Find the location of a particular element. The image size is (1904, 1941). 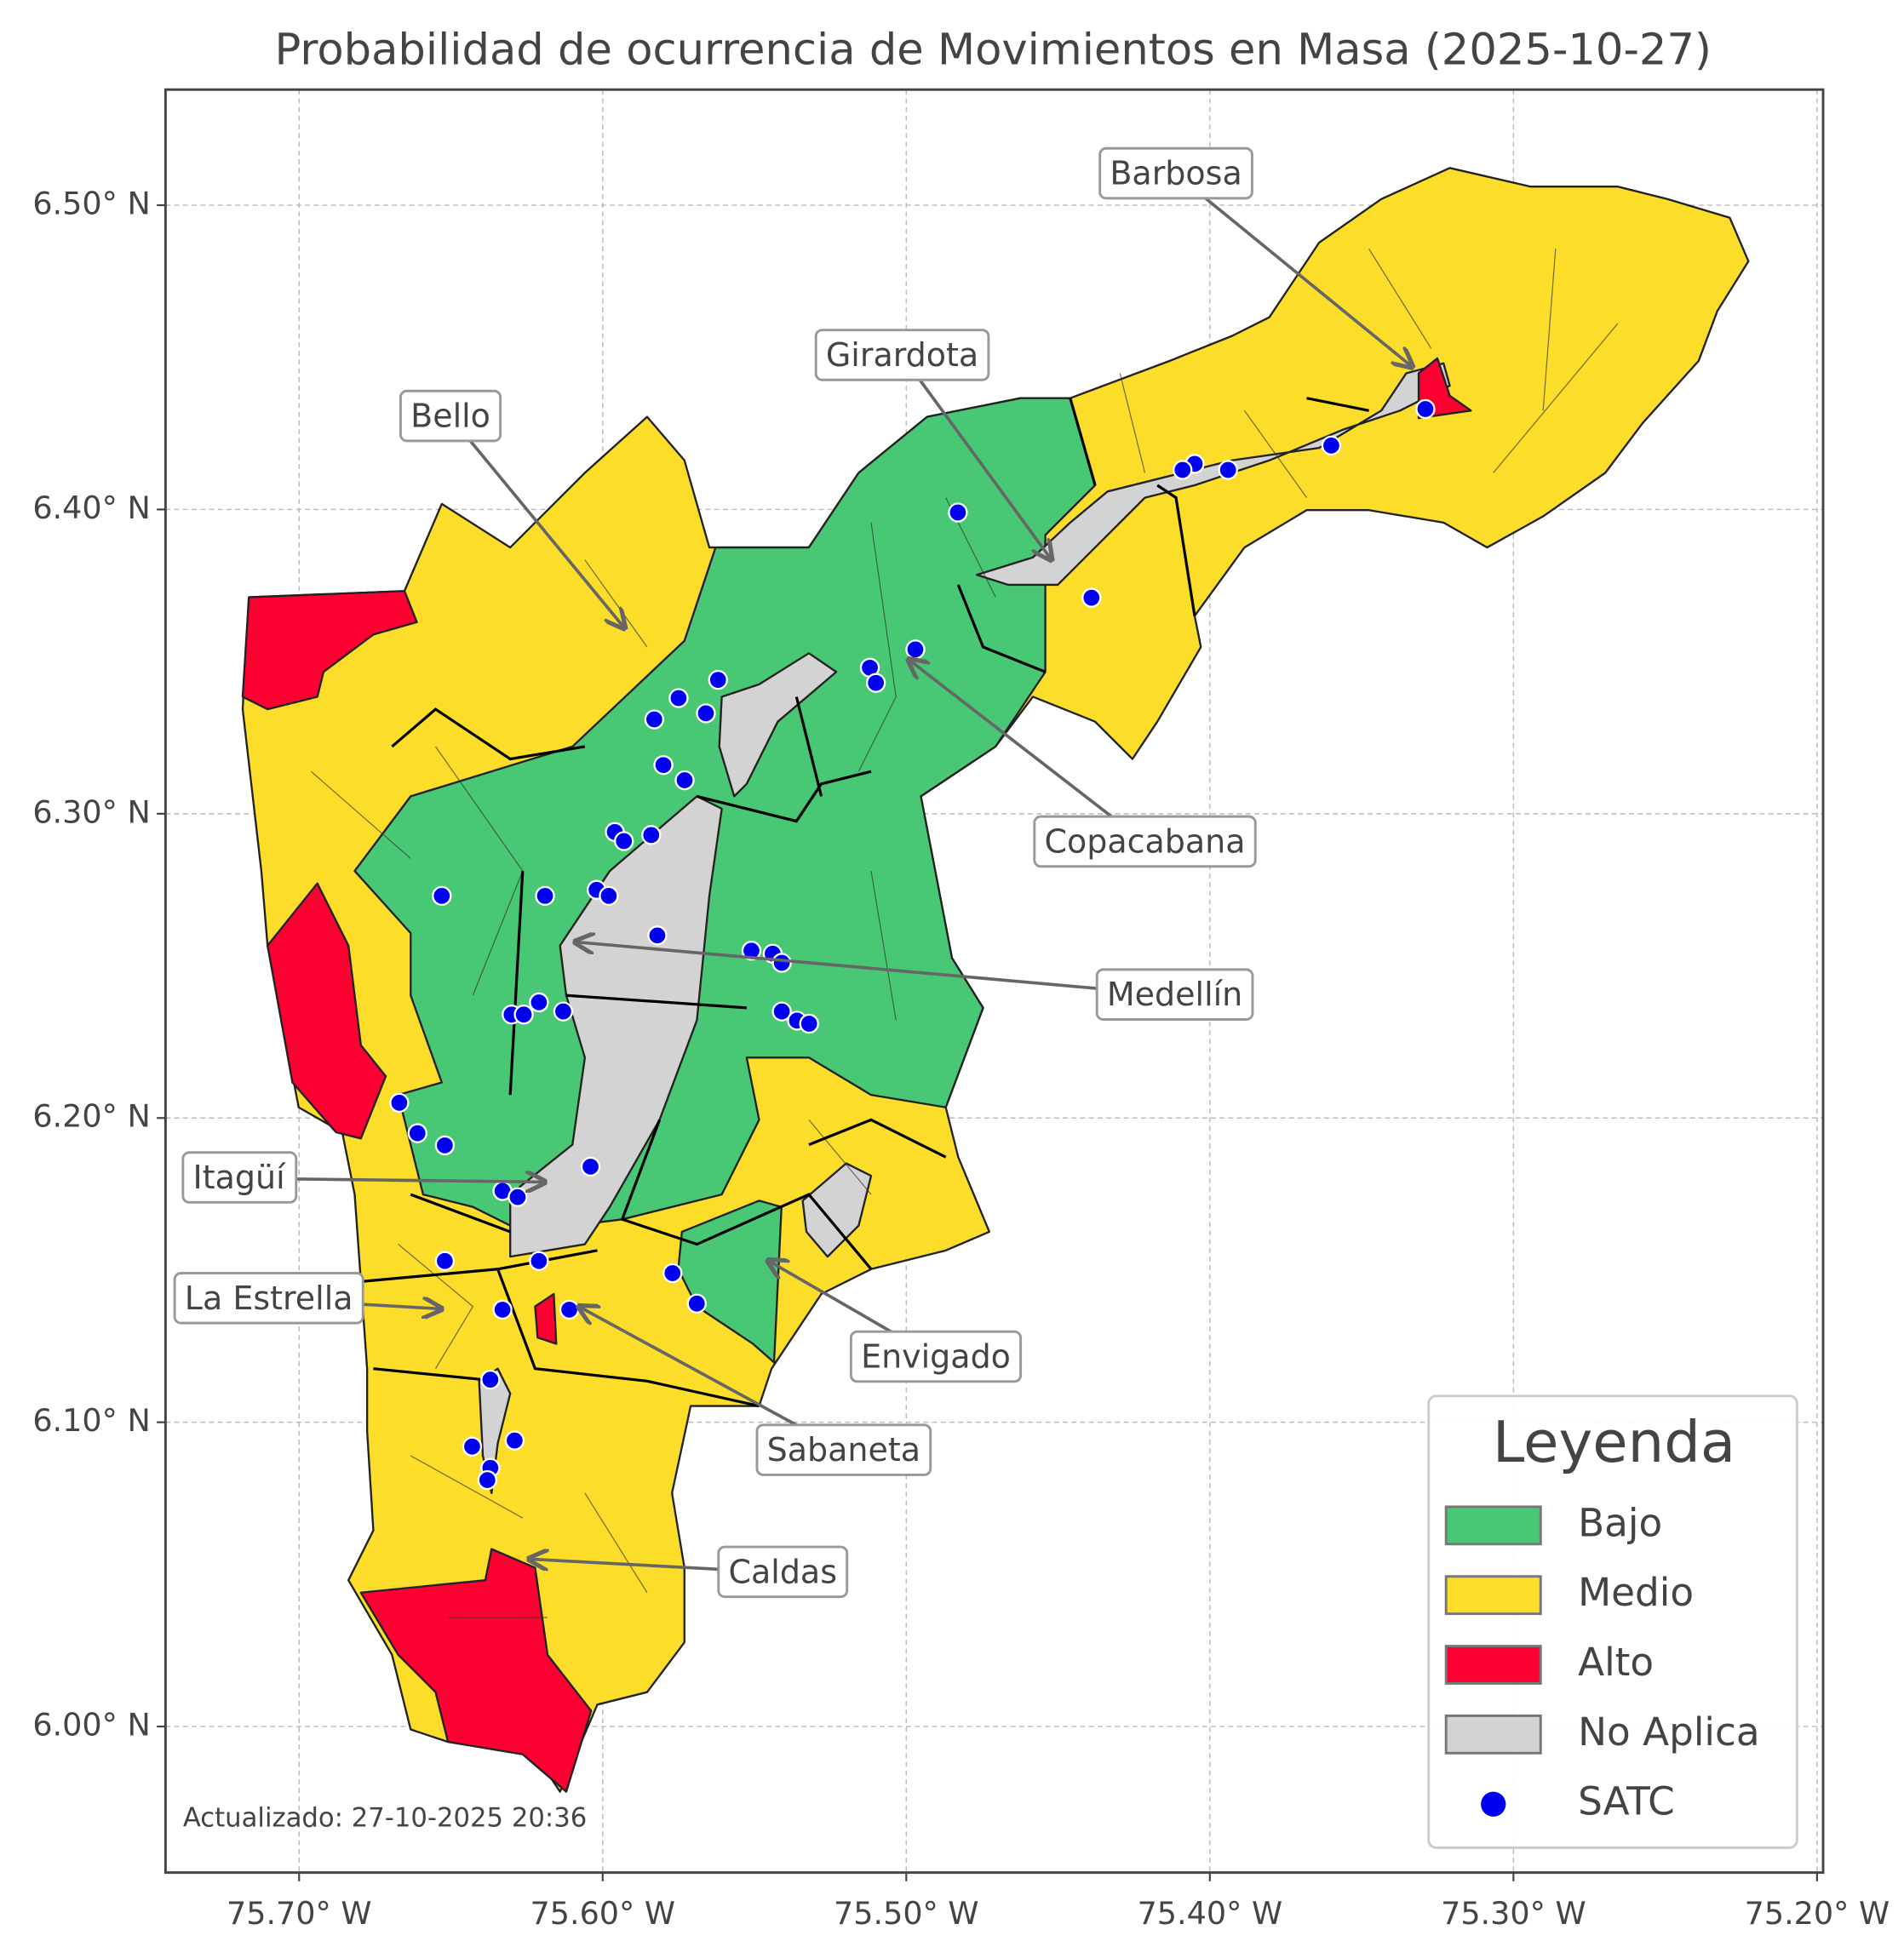

annotation-label: Caldas is located at coordinates (782, 1571).